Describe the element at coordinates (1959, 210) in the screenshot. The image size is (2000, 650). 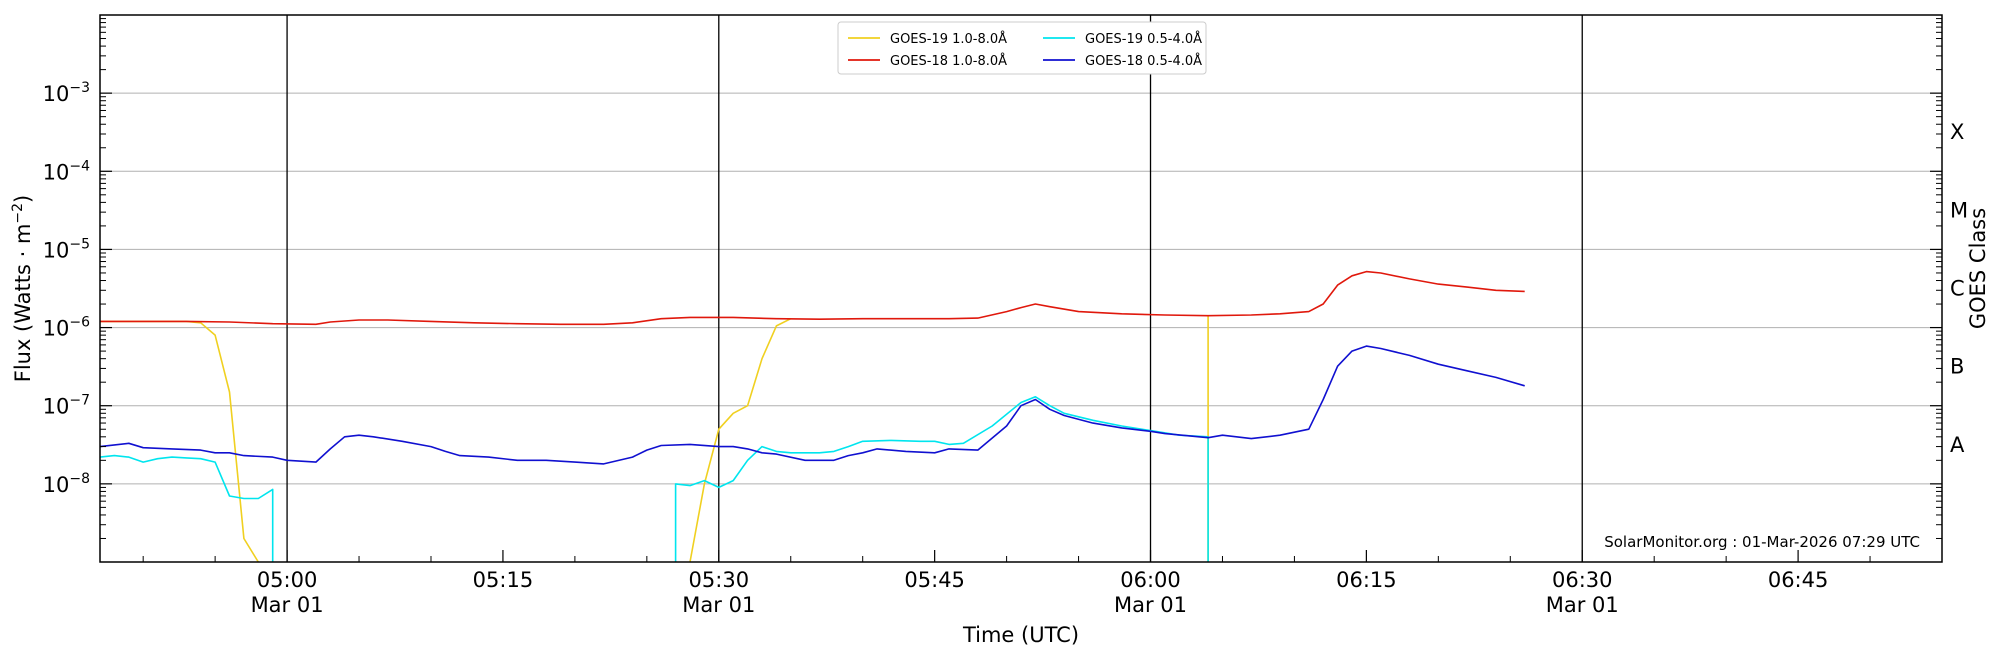
I see `goes-class-m: M` at that location.